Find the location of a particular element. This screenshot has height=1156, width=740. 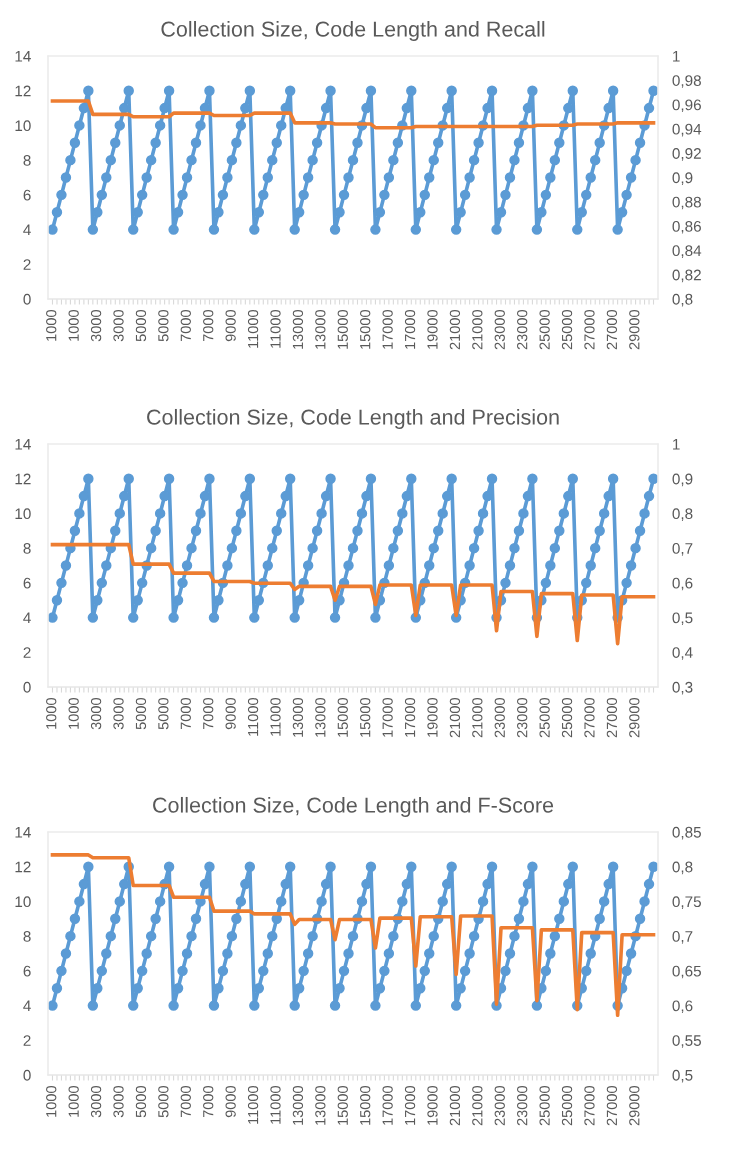

y2-tick-label: 0,94 is located at coordinates (687, 130).